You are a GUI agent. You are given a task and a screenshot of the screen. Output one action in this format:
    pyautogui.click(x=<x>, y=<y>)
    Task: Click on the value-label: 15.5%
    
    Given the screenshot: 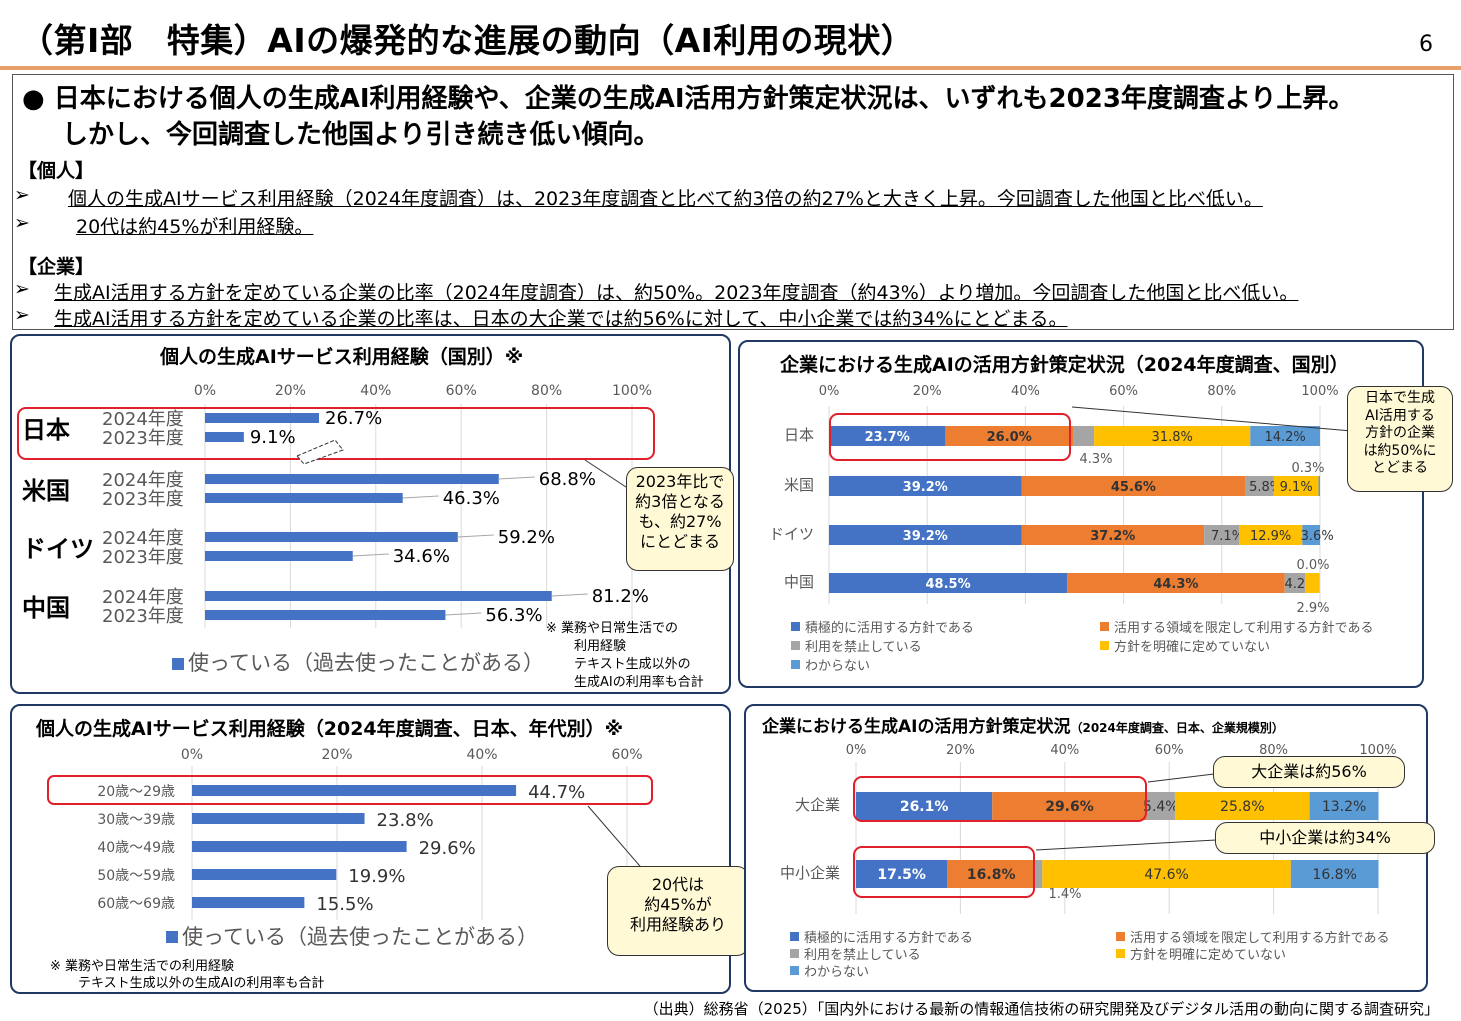 What is the action you would take?
    pyautogui.click(x=344, y=904)
    